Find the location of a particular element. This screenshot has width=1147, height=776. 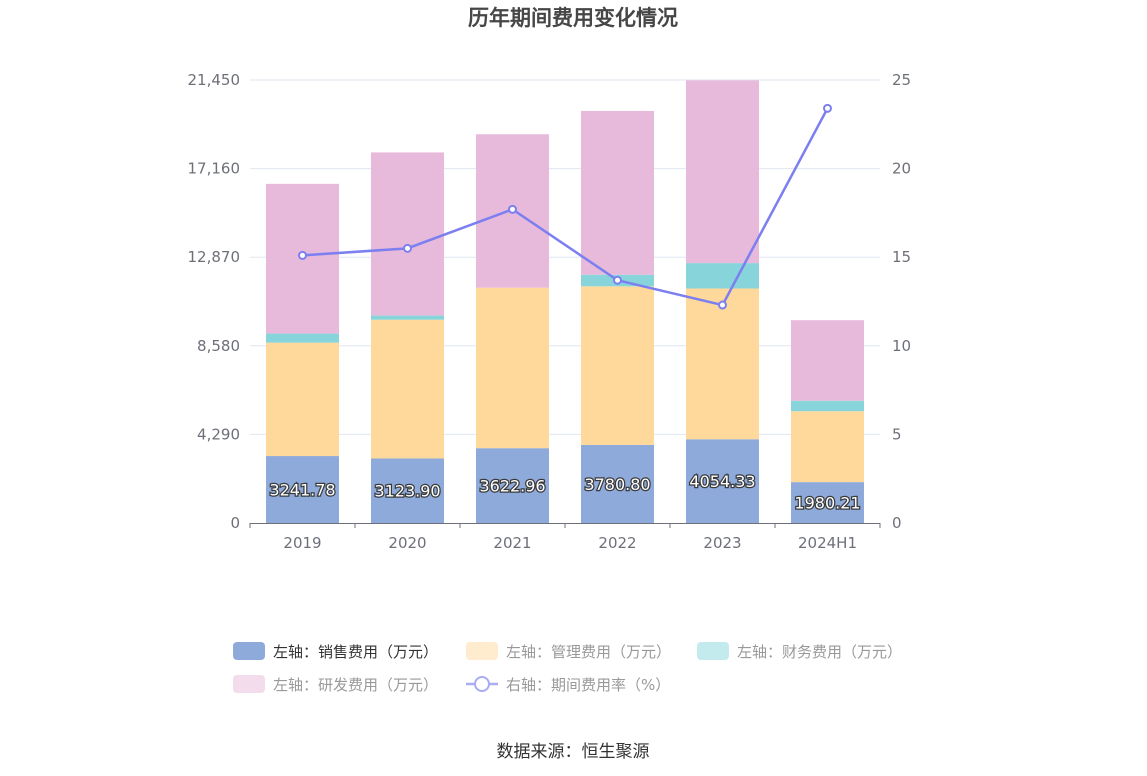

right-tick-label: 0 is located at coordinates (897, 523).